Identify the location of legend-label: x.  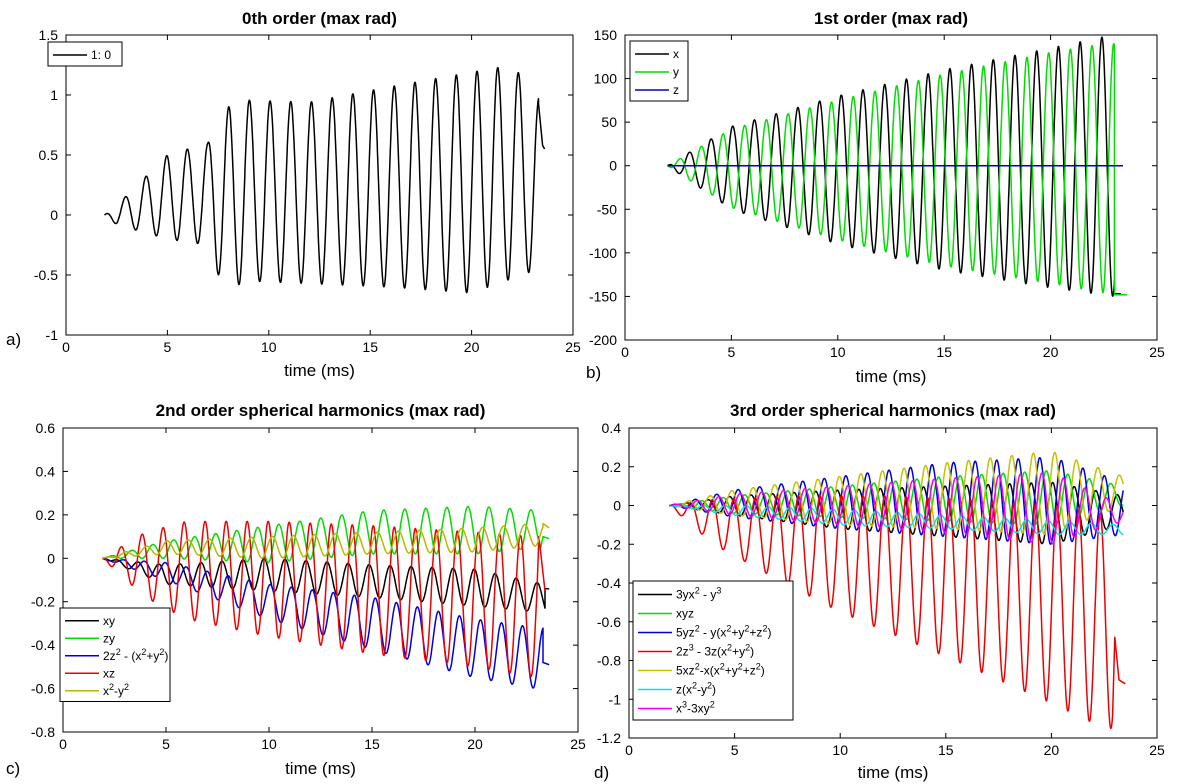
(676, 54).